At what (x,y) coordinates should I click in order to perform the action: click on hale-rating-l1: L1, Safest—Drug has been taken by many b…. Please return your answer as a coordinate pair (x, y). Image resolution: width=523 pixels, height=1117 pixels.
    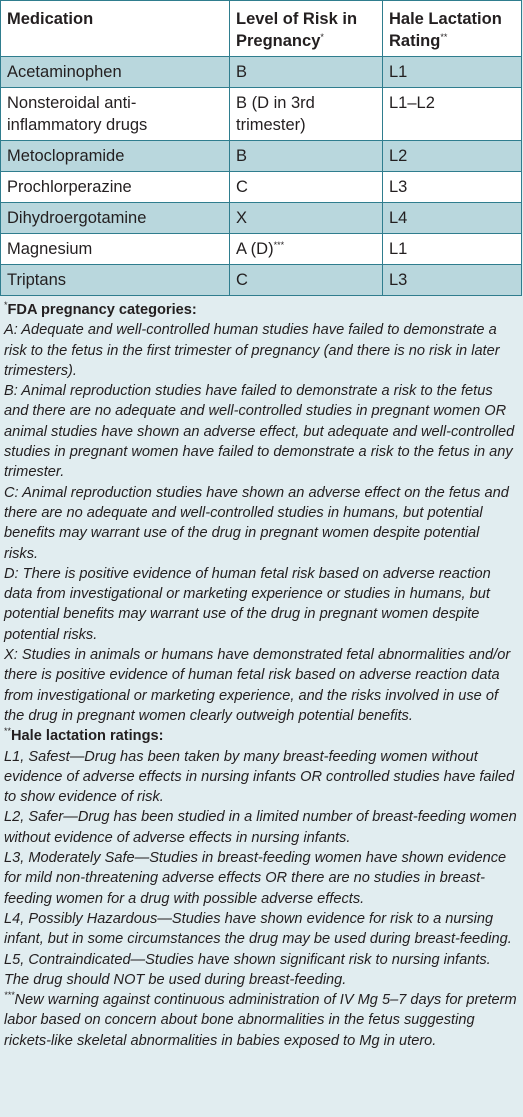
    Looking at the image, I should click on (260, 777).